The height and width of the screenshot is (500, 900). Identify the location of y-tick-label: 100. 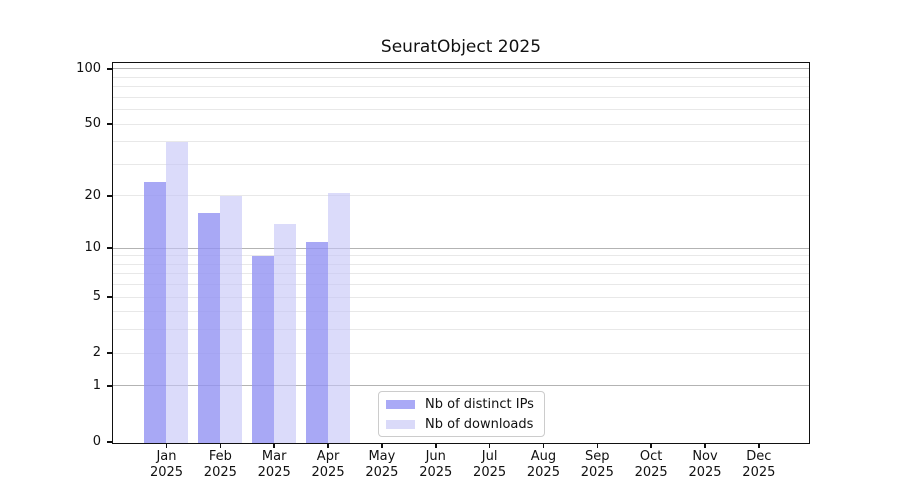
(88, 68).